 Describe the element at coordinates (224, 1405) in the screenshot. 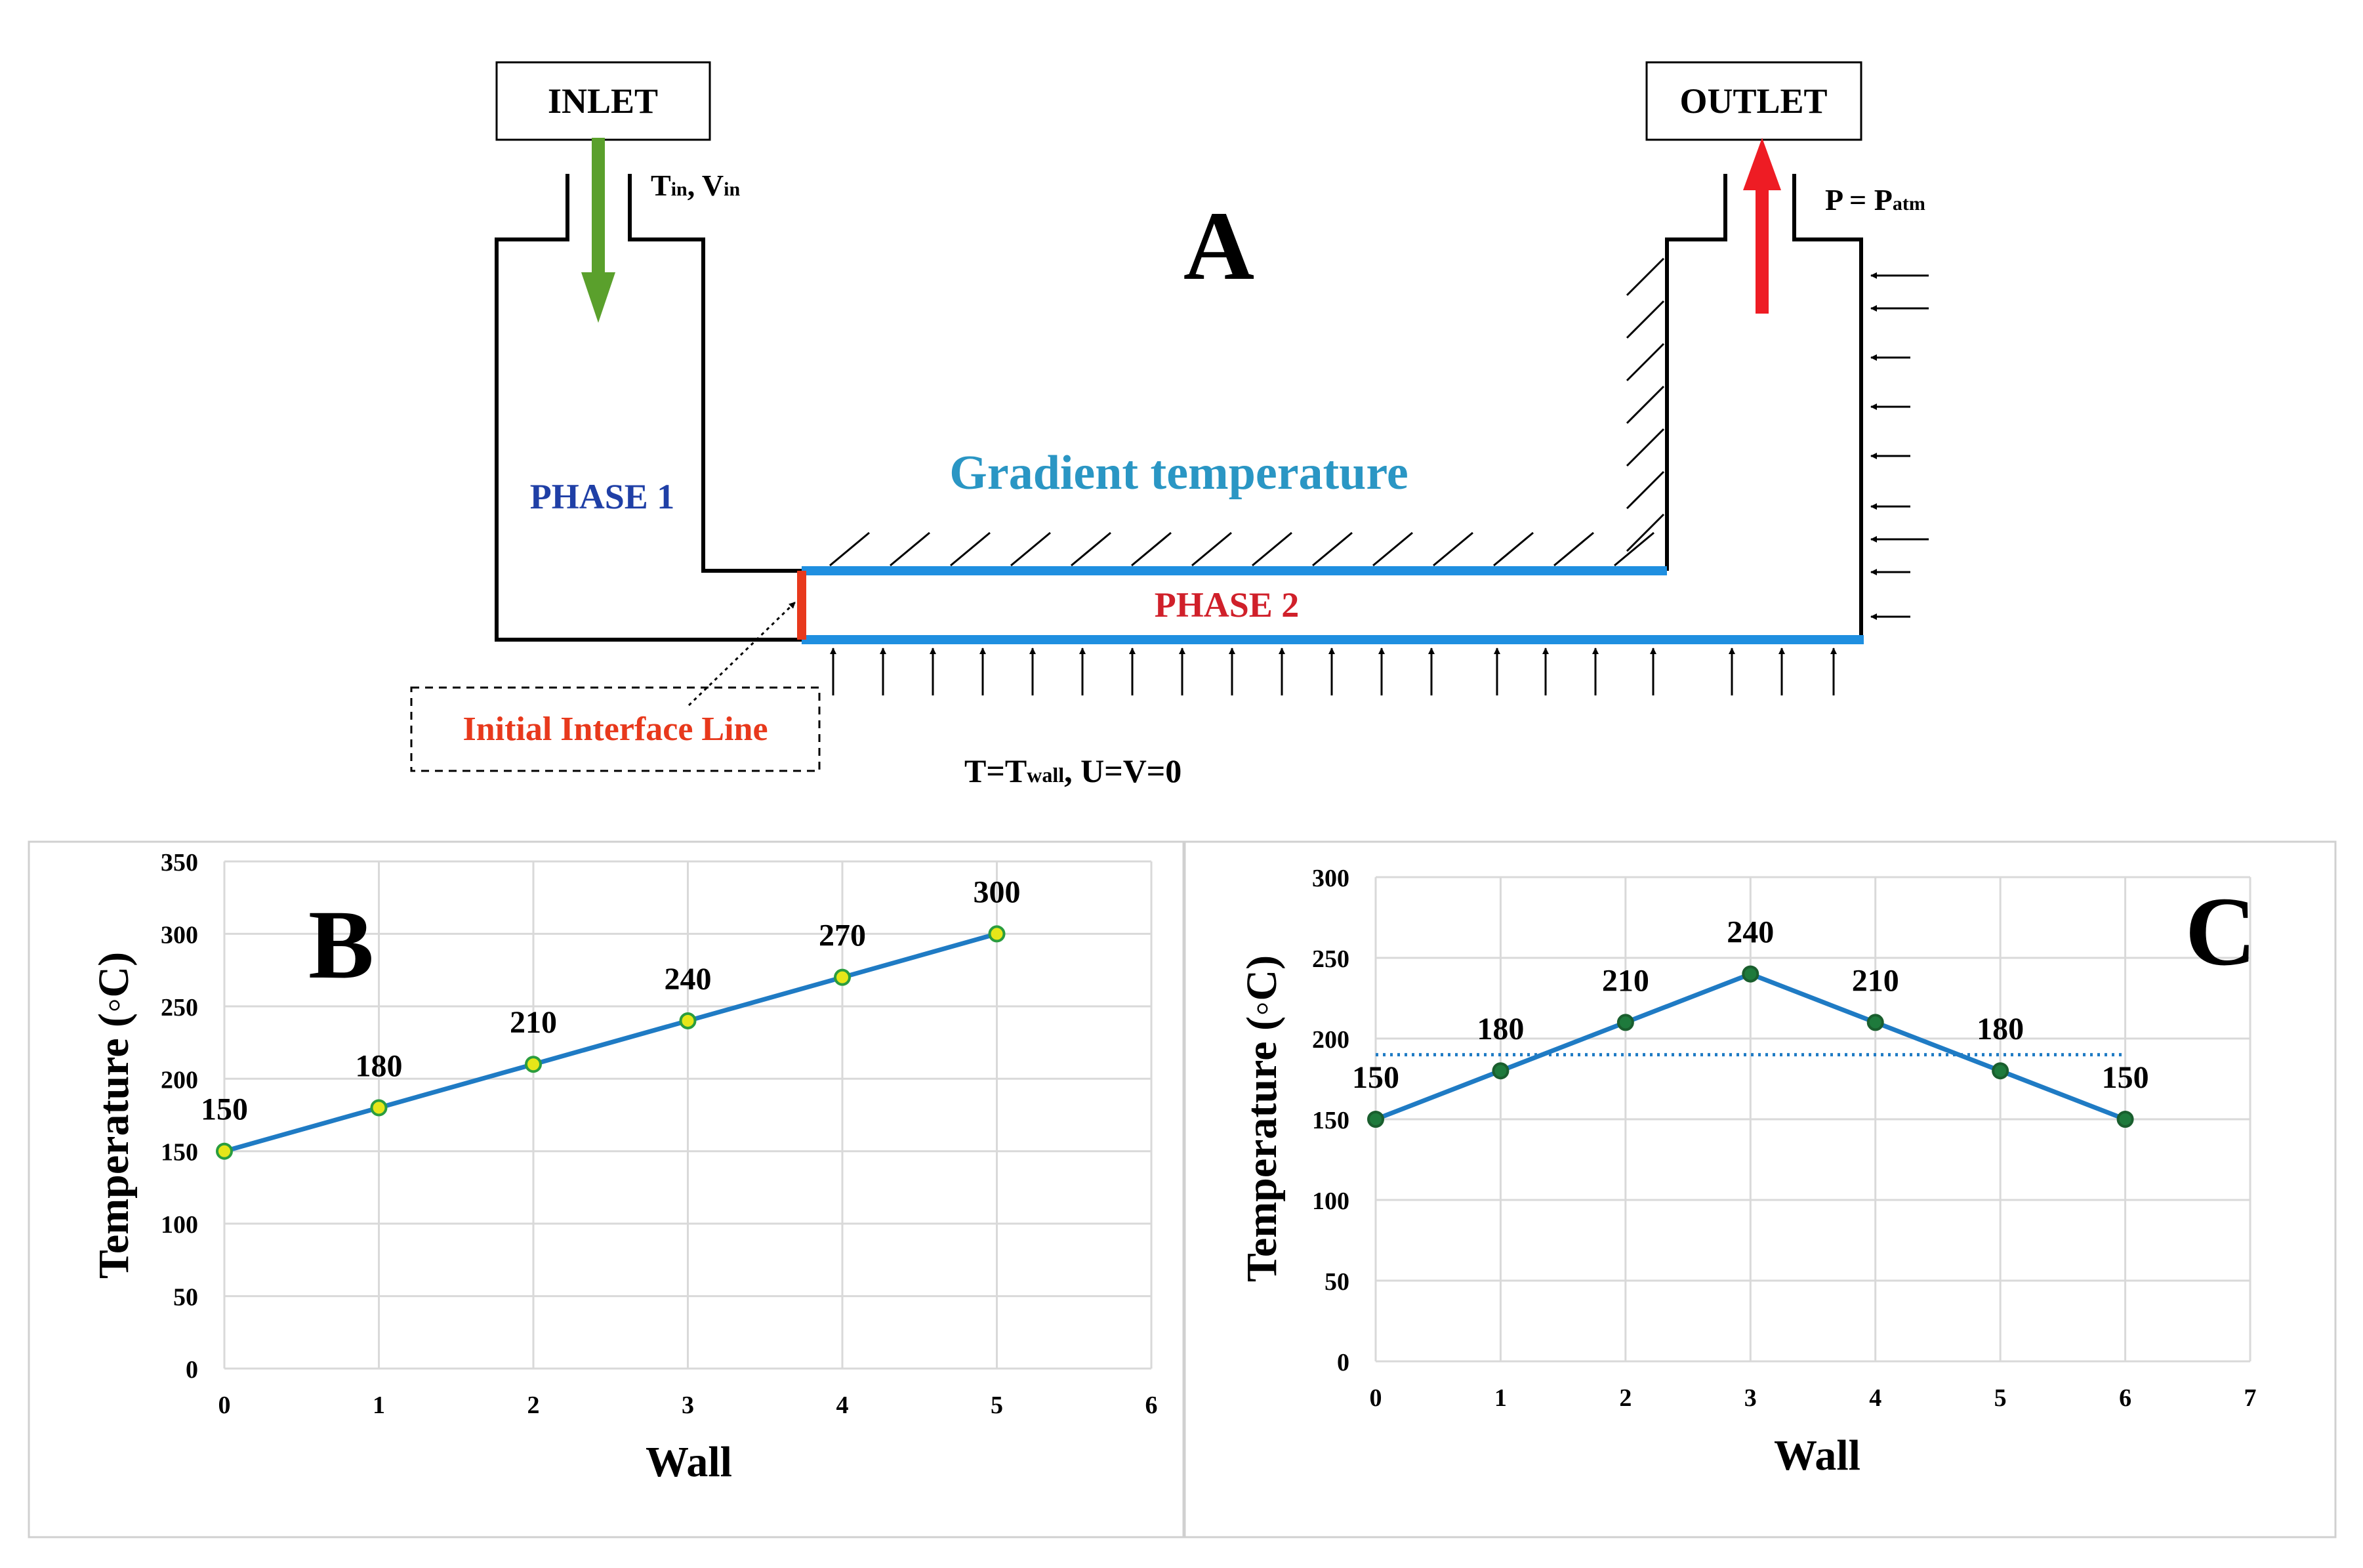

I see `panel-b-x-tick-label: 0` at that location.